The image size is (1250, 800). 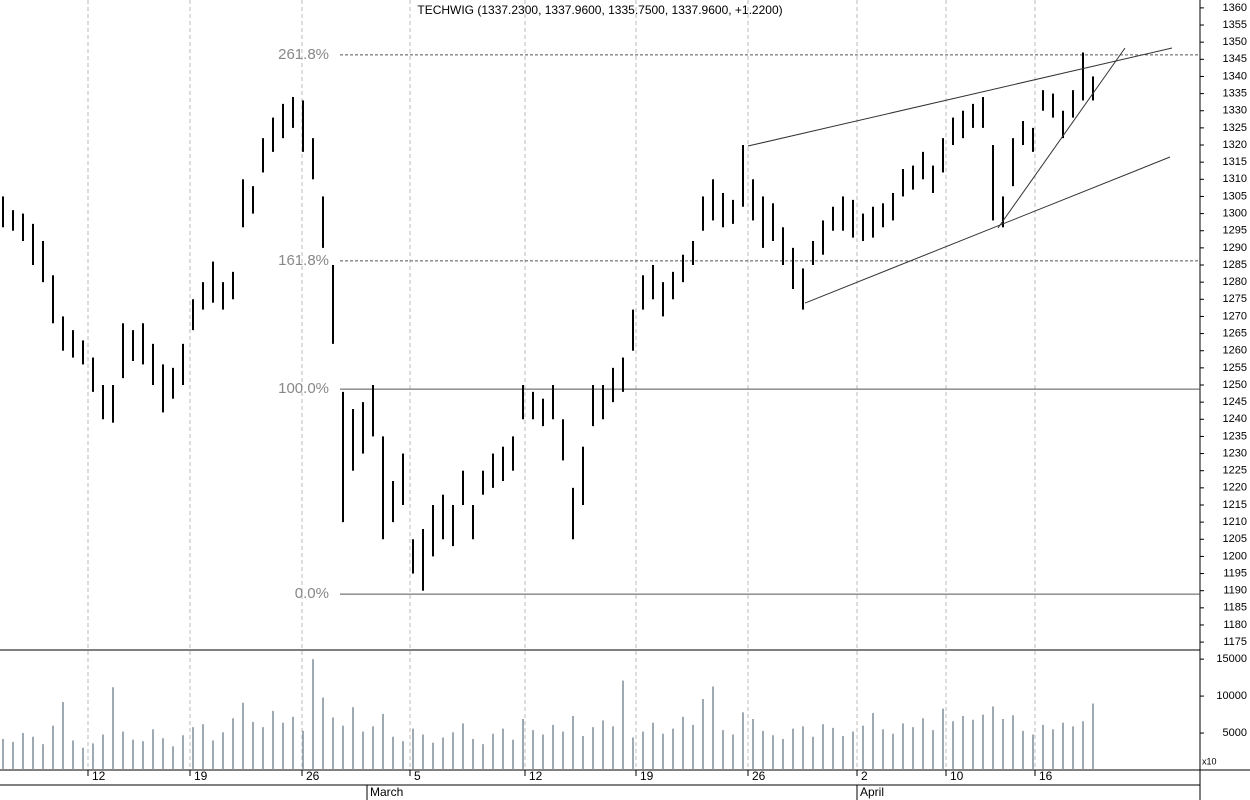 I want to click on y-tick-label: 1225, so click(x=1235, y=471).